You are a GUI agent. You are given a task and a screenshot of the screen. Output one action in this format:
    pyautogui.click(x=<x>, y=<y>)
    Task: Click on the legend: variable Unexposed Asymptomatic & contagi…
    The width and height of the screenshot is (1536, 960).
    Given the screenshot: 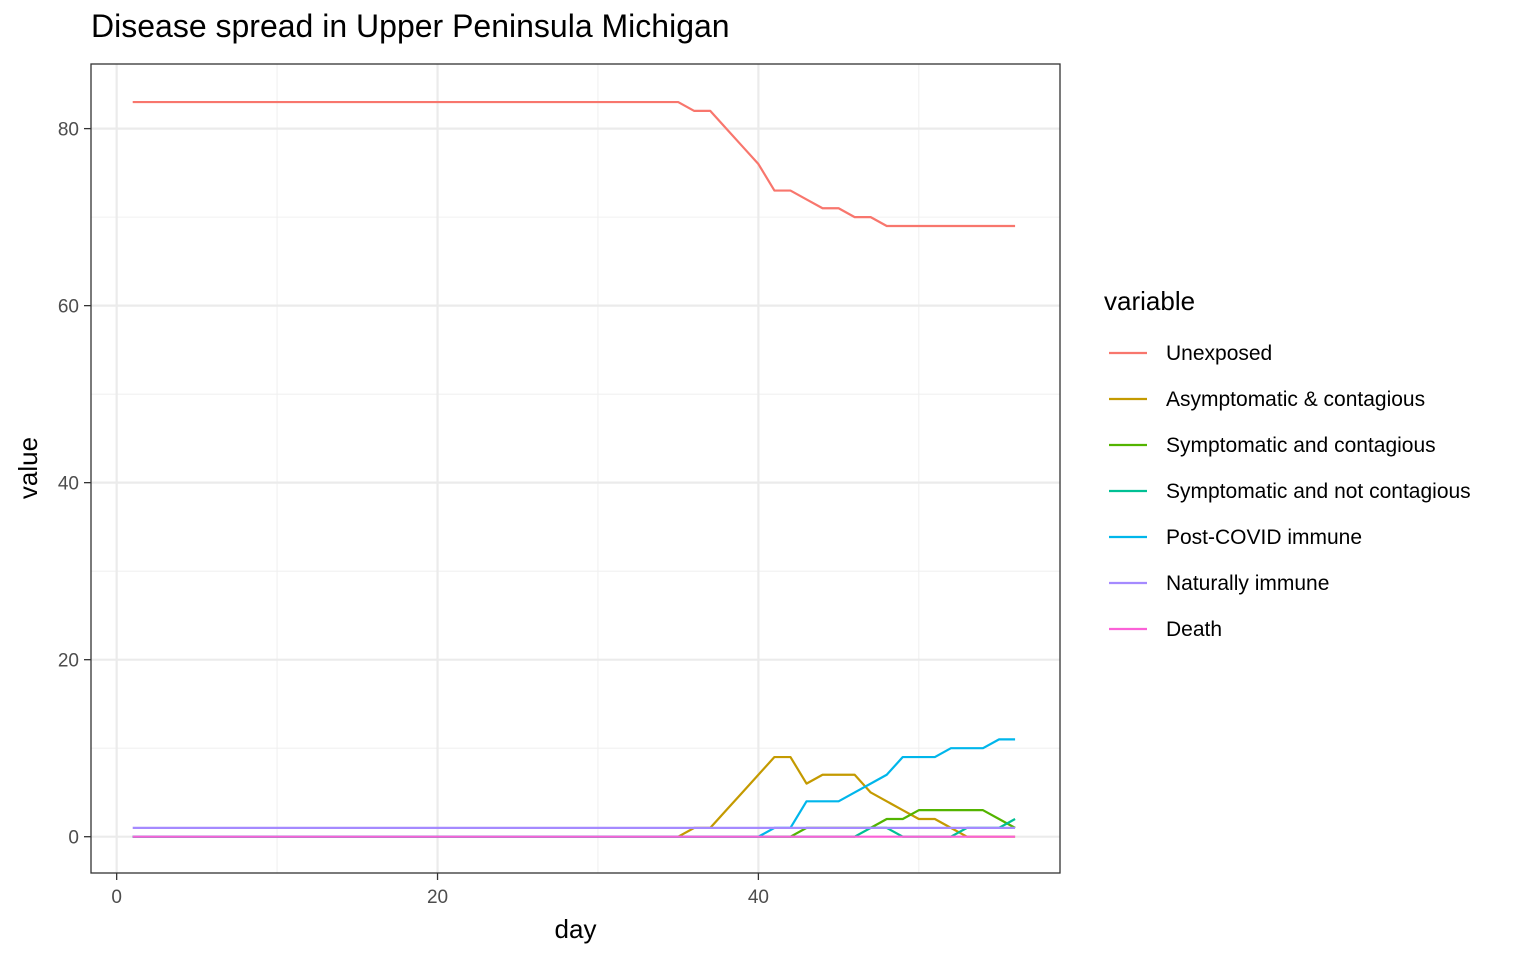 What is the action you would take?
    pyautogui.click(x=1287, y=463)
    